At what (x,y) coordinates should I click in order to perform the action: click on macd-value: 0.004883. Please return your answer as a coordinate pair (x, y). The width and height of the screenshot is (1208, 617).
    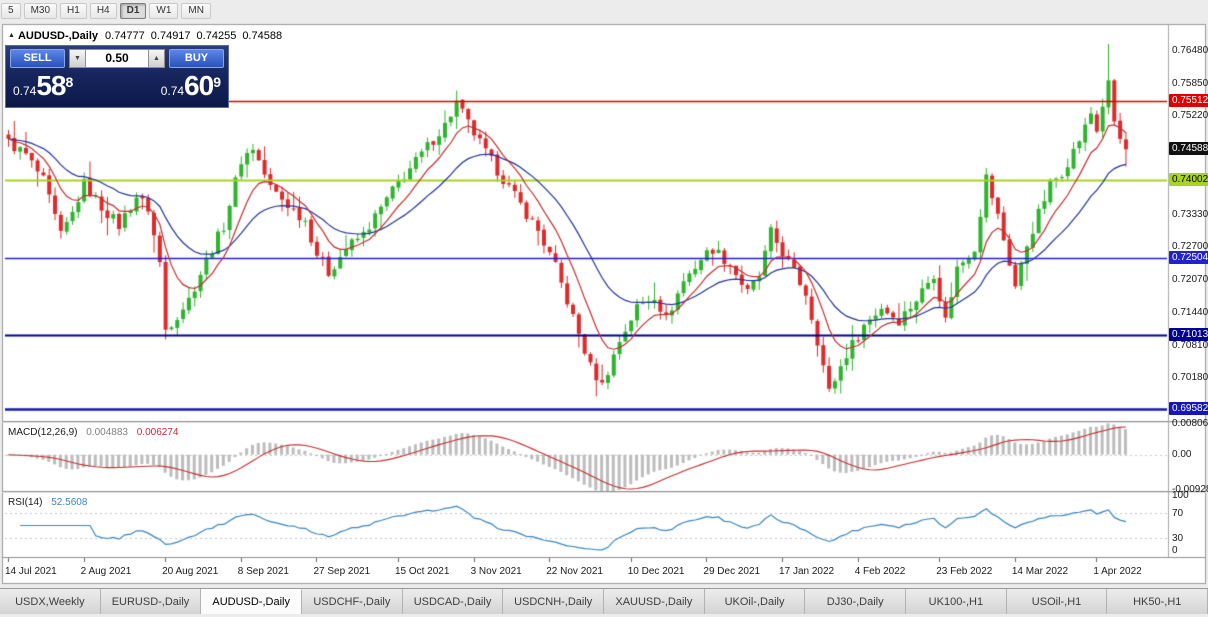
    Looking at the image, I should click on (107, 432).